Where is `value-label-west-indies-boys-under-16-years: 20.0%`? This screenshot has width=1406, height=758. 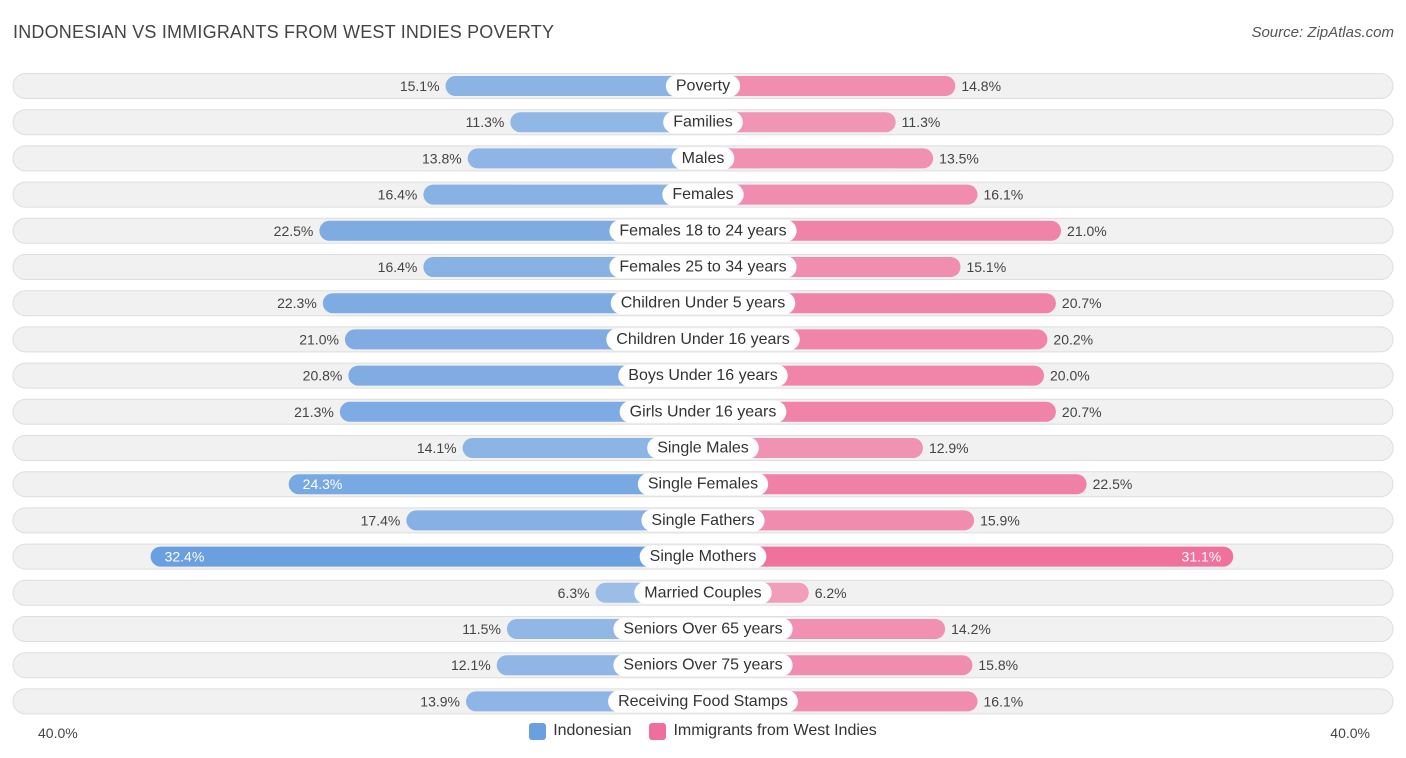 value-label-west-indies-boys-under-16-years: 20.0% is located at coordinates (1070, 376).